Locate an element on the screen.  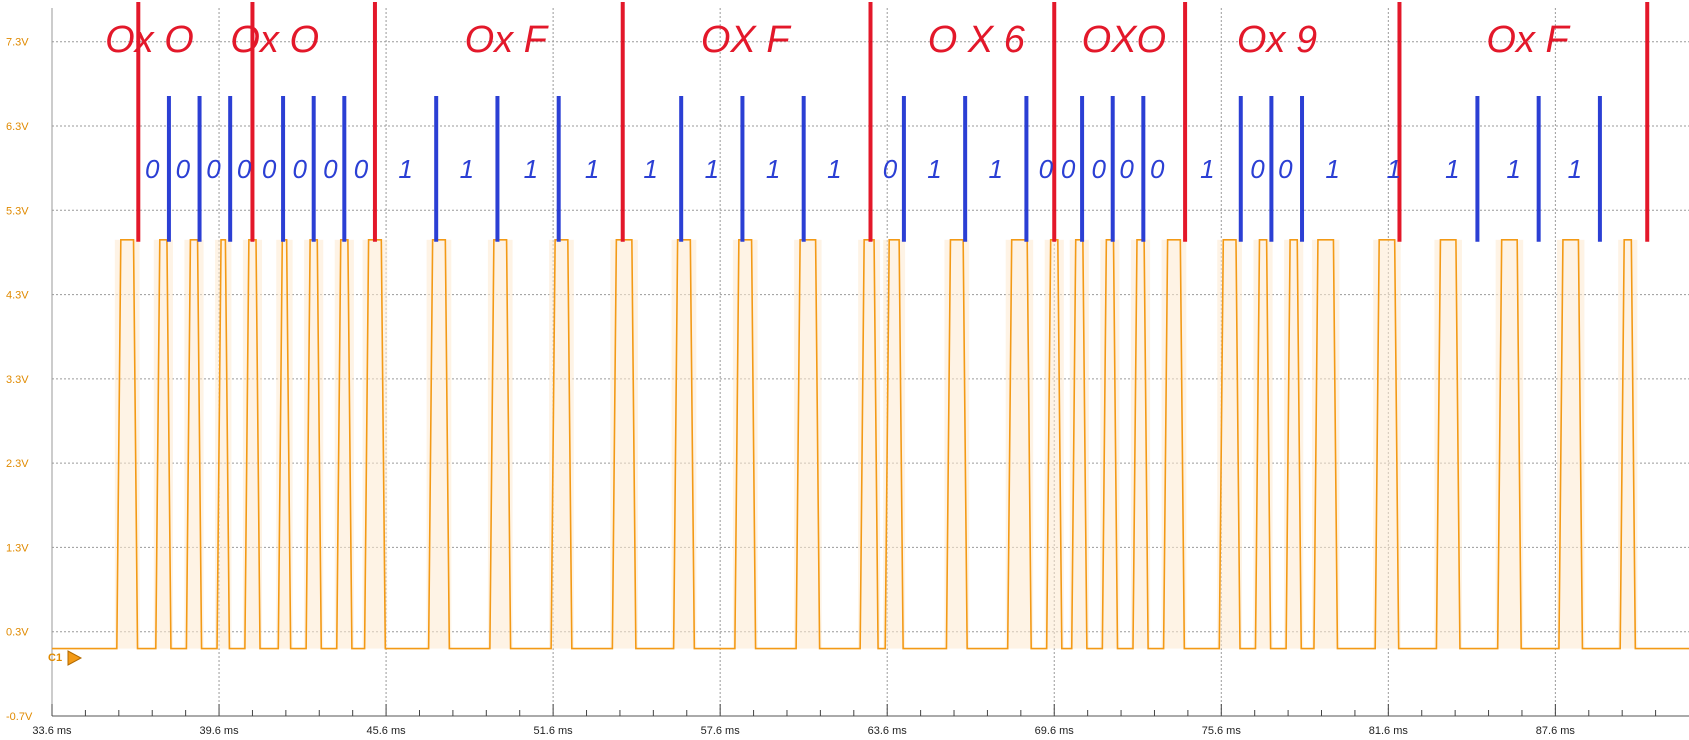
y-tick-label: 1.3V is located at coordinates (17, 548).